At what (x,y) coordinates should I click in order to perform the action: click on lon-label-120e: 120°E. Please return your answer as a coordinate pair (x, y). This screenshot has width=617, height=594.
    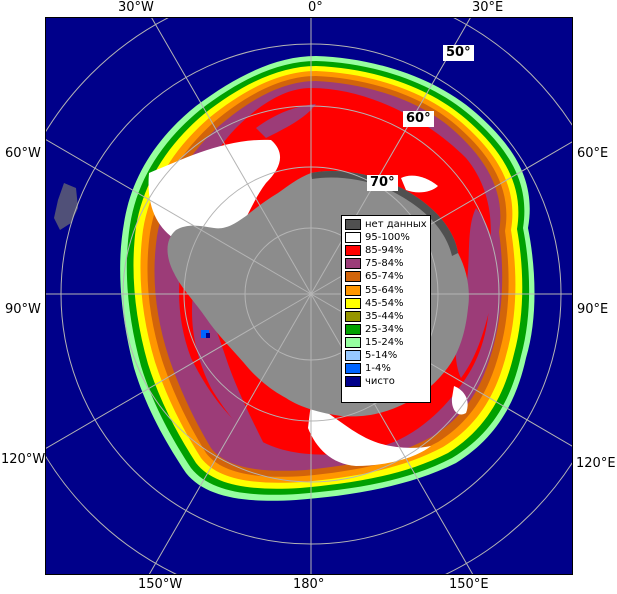
    Looking at the image, I should click on (596, 463).